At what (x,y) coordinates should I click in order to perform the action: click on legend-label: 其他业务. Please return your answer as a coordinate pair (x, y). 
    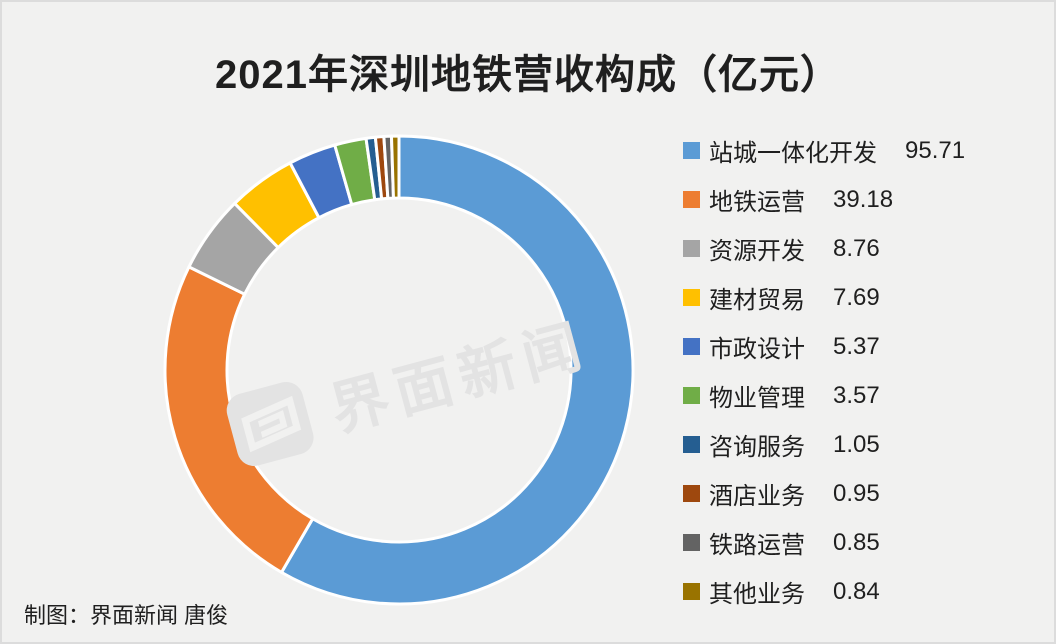
    Looking at the image, I should click on (757, 594).